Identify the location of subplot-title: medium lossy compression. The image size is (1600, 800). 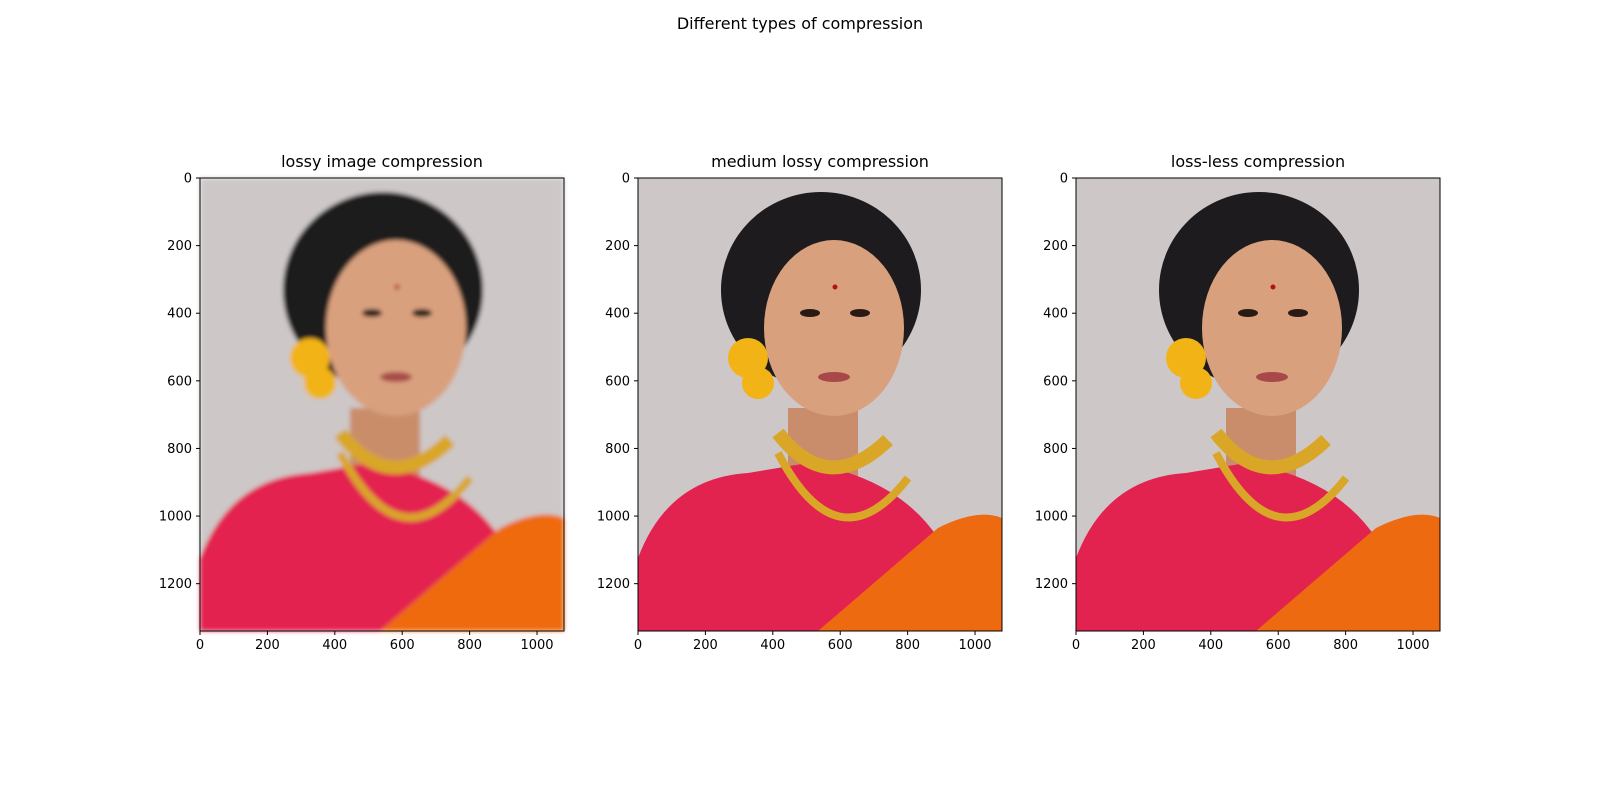
(820, 161).